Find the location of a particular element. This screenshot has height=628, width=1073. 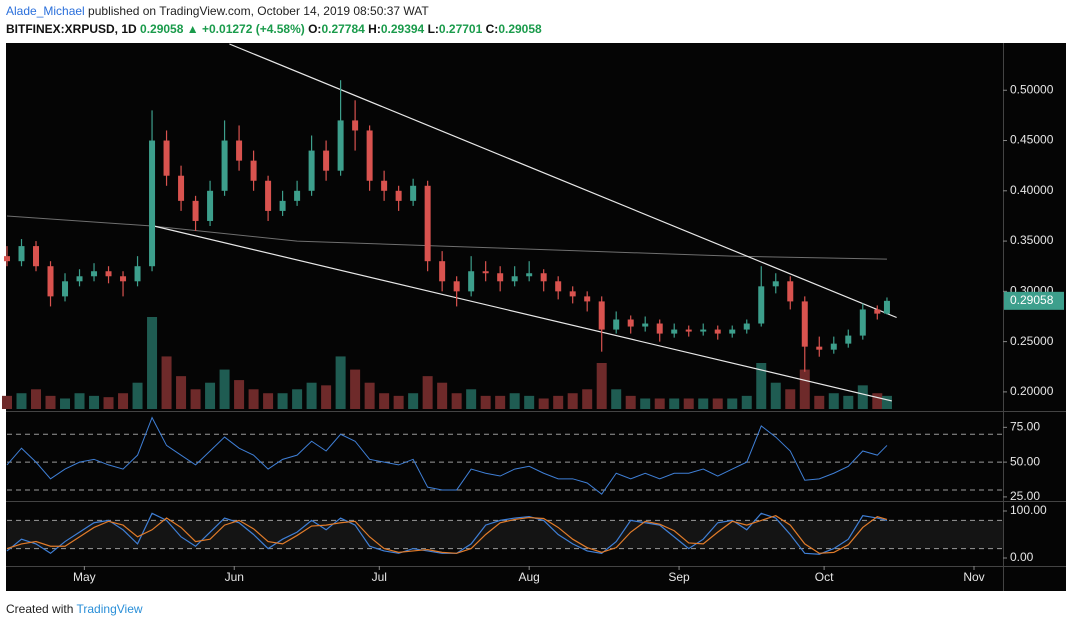

y-tick-label: 75.00 is located at coordinates (1025, 427).